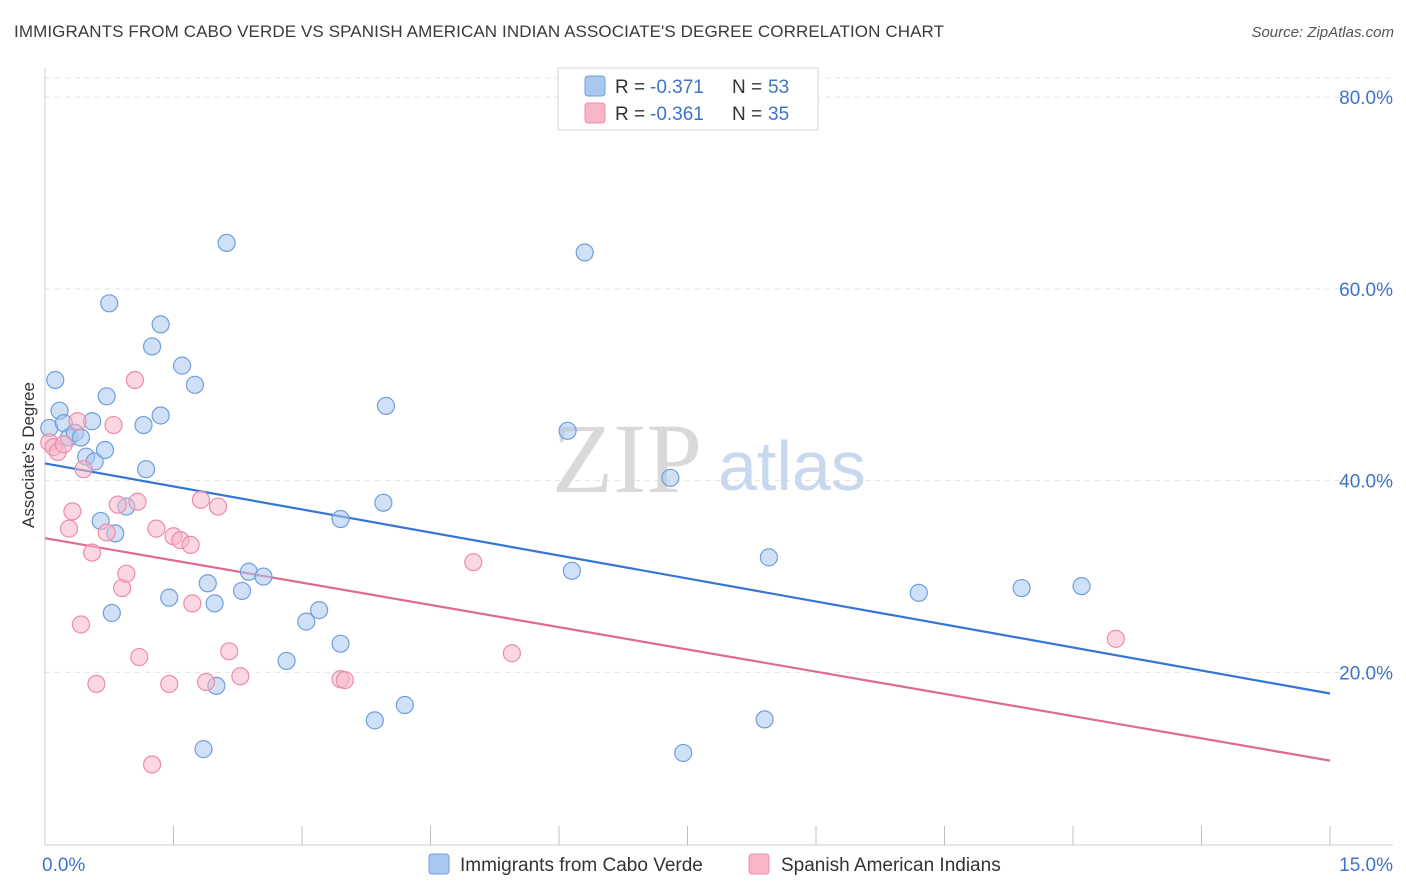 Image resolution: width=1406 pixels, height=892 pixels. I want to click on y-tick-label-80: 80.0%, so click(1366, 98).